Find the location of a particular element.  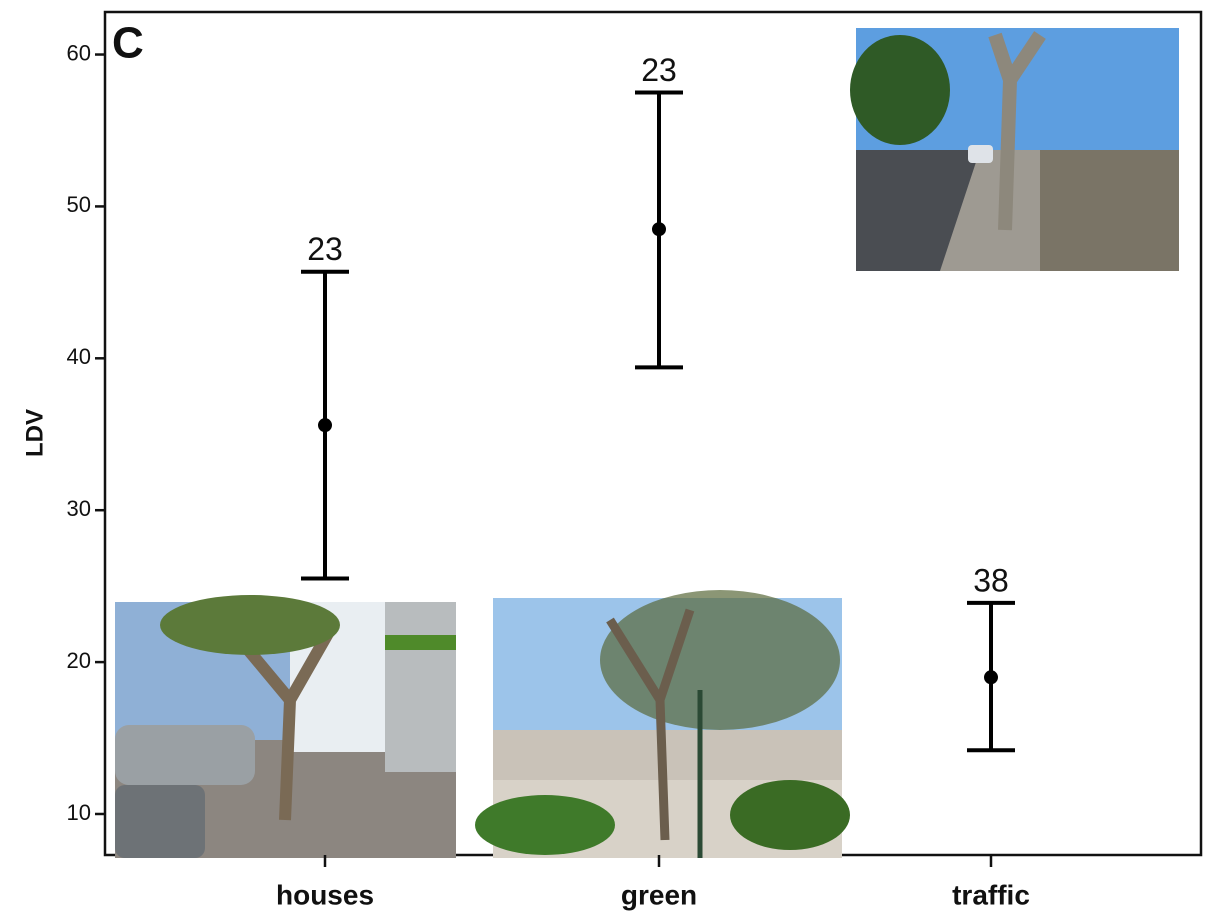

panel-label: C is located at coordinates (128, 43).